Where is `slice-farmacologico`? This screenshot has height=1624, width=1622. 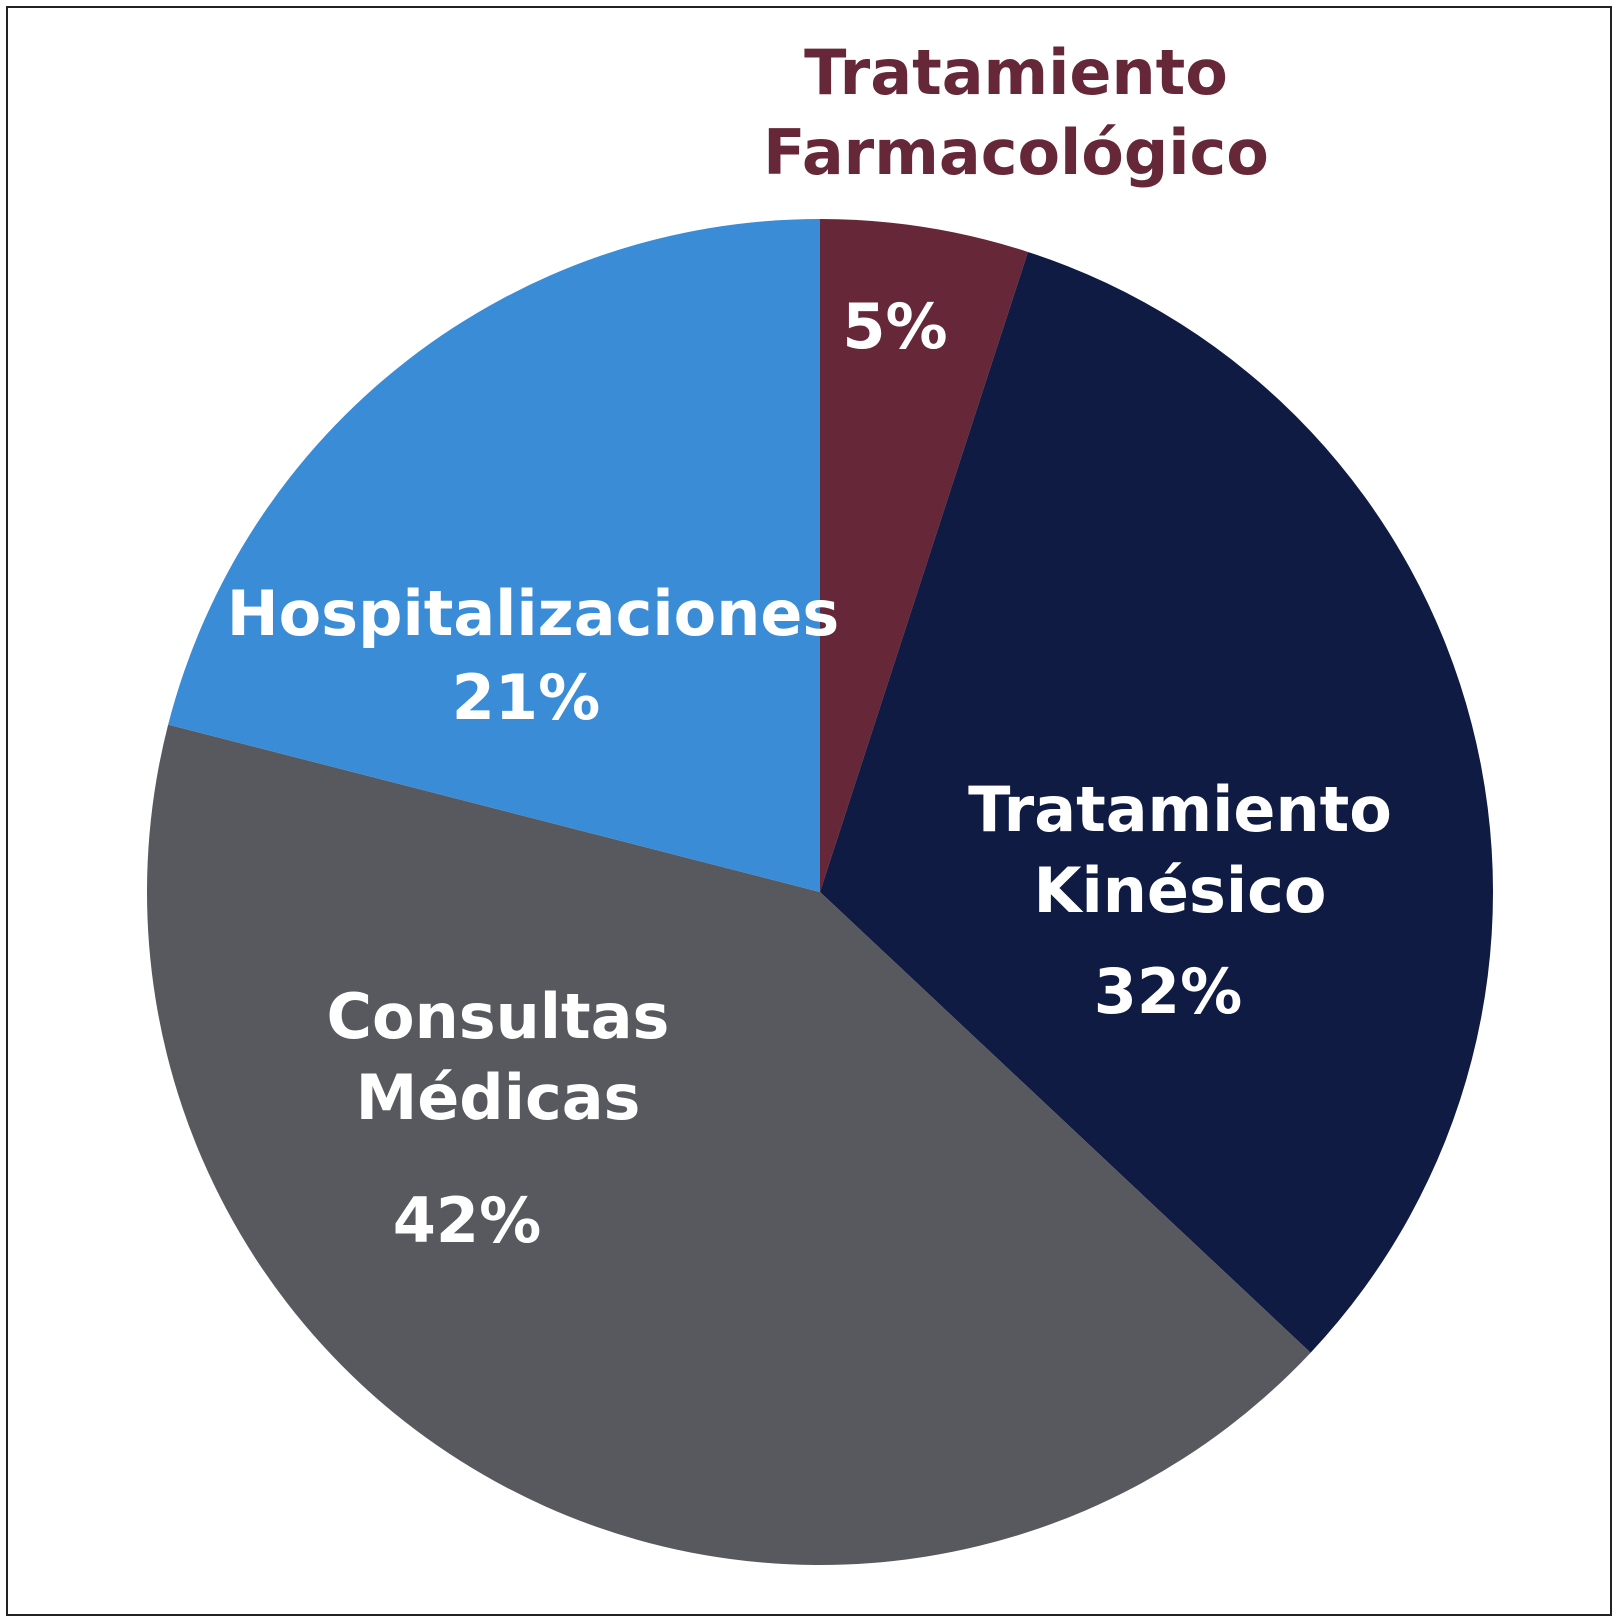
slice-farmacologico is located at coordinates (924, 555).